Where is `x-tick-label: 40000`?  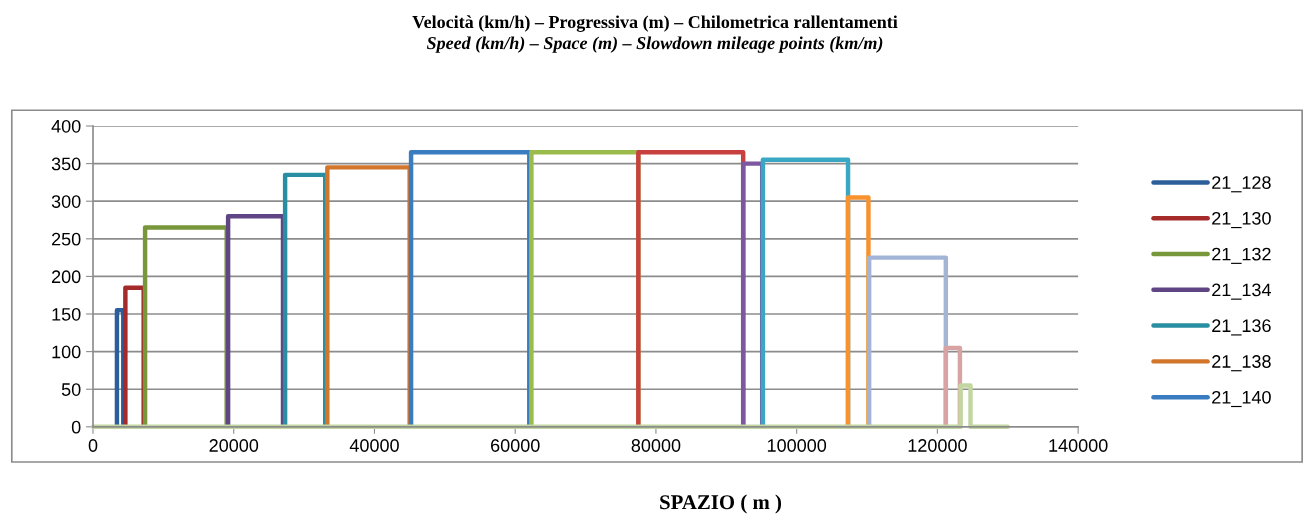
x-tick-label: 40000 is located at coordinates (374, 445).